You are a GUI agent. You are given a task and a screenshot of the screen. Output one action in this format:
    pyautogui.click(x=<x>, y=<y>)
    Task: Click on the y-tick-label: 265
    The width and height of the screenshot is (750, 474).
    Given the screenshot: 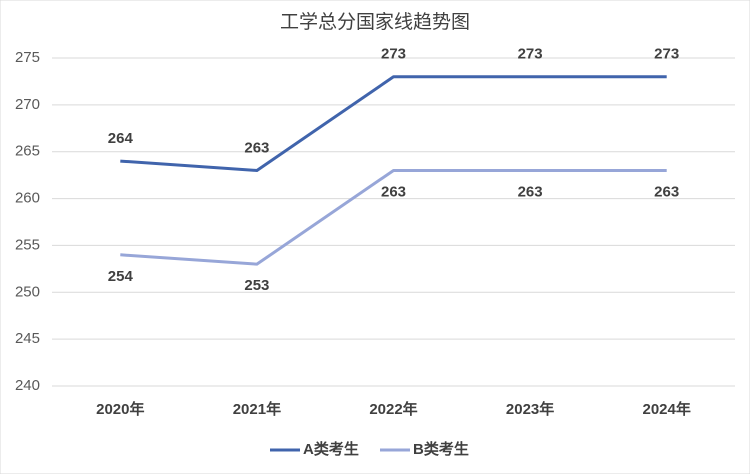 What is the action you would take?
    pyautogui.click(x=27, y=151)
    